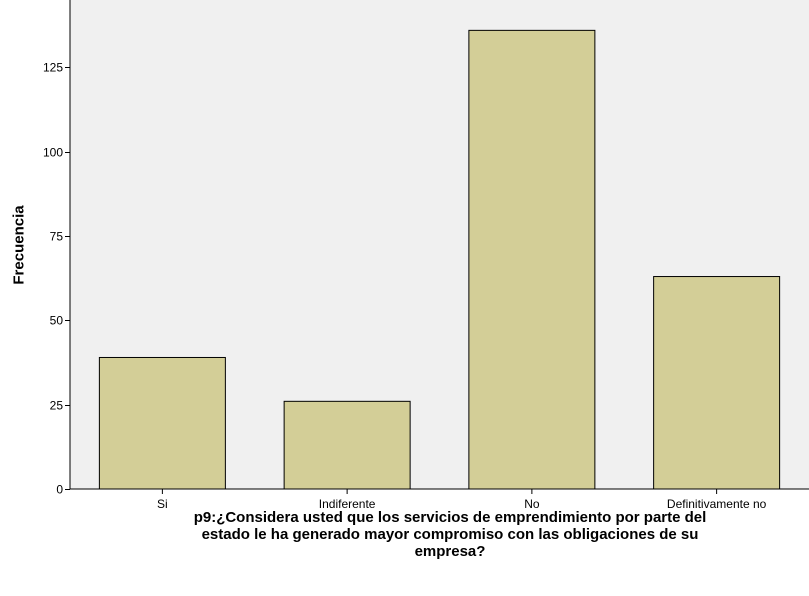  I want to click on y-tick-label: 125, so click(53, 68).